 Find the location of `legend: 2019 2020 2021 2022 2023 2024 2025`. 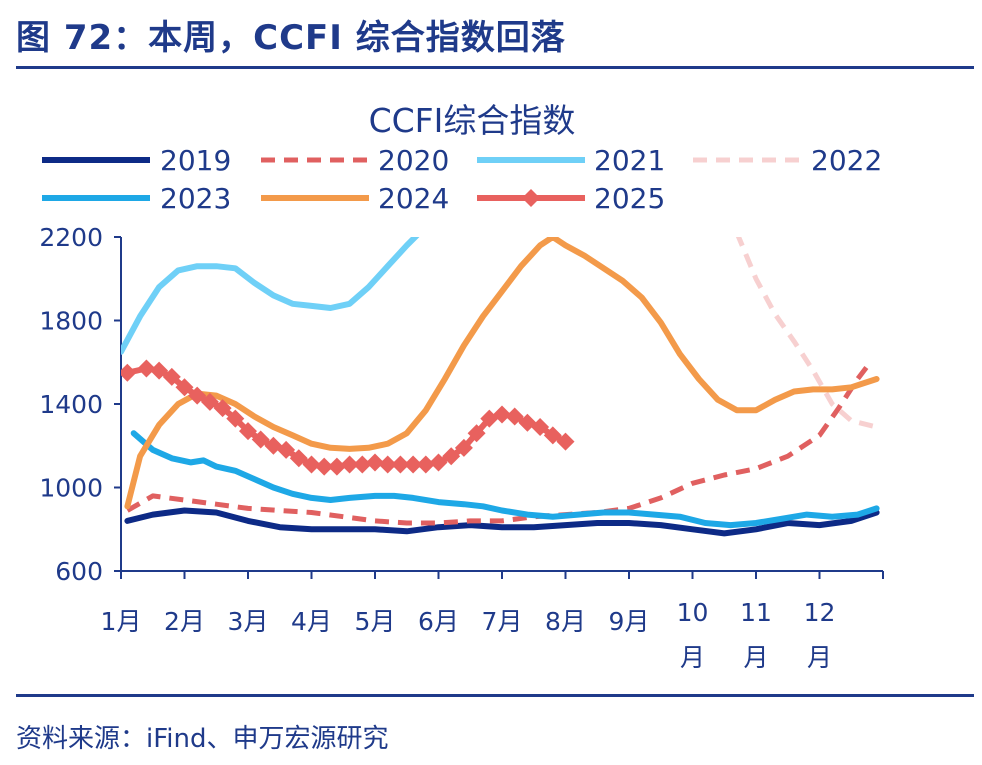

legend: 2019 2020 2021 2022 2023 2024 2025 is located at coordinates (462, 179).